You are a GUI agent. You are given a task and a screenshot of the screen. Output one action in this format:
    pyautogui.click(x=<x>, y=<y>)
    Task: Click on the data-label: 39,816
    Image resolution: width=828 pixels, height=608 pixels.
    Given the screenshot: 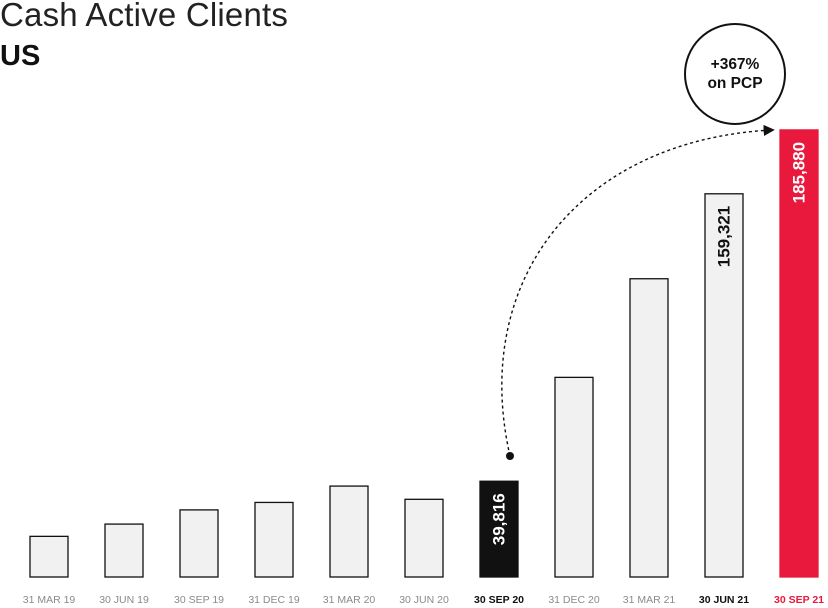 What is the action you would take?
    pyautogui.click(x=499, y=519)
    